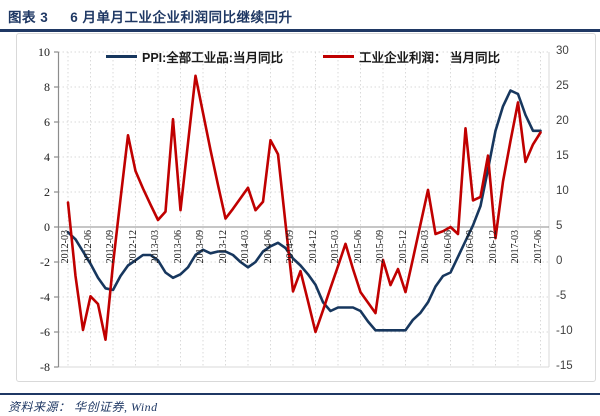 The width and height of the screenshot is (600, 416). What do you see at coordinates (181, 17) in the screenshot?
I see `figure-title: 6 月单月工业企业利润同比继续回升` at bounding box center [181, 17].